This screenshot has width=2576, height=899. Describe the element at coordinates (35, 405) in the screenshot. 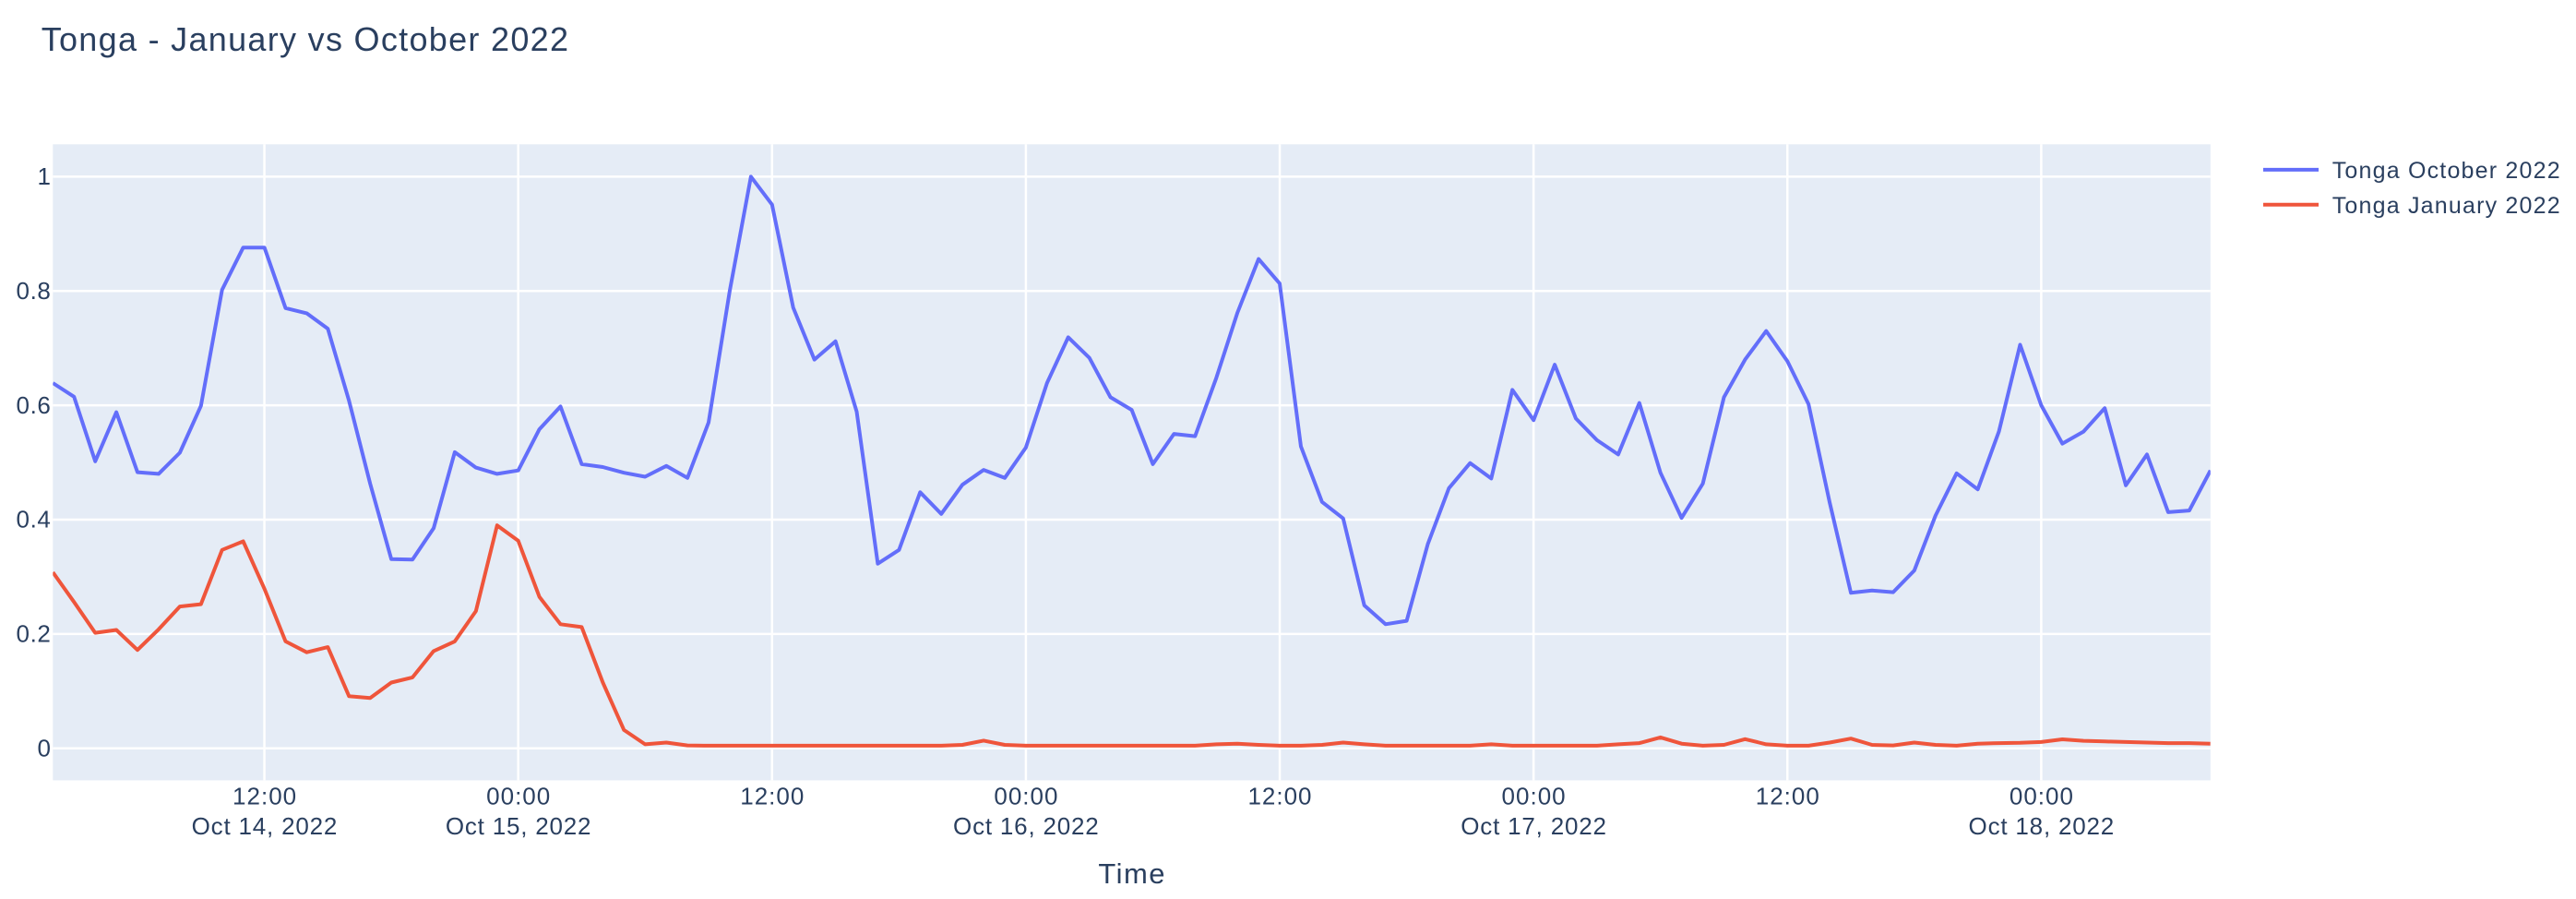

I see `svg-text: 0.6` at that location.